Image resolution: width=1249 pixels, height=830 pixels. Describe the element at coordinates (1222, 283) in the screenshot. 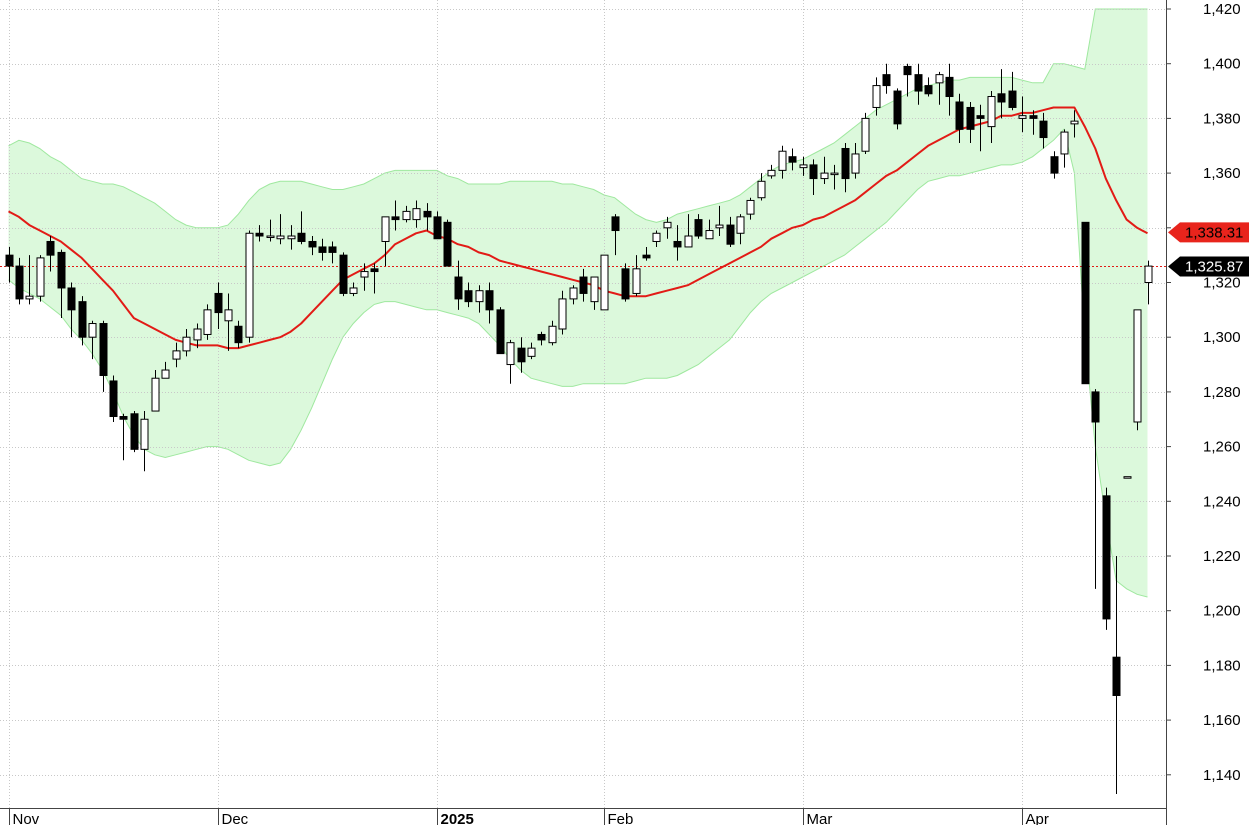

I see `y-tick-label: 1,320` at that location.